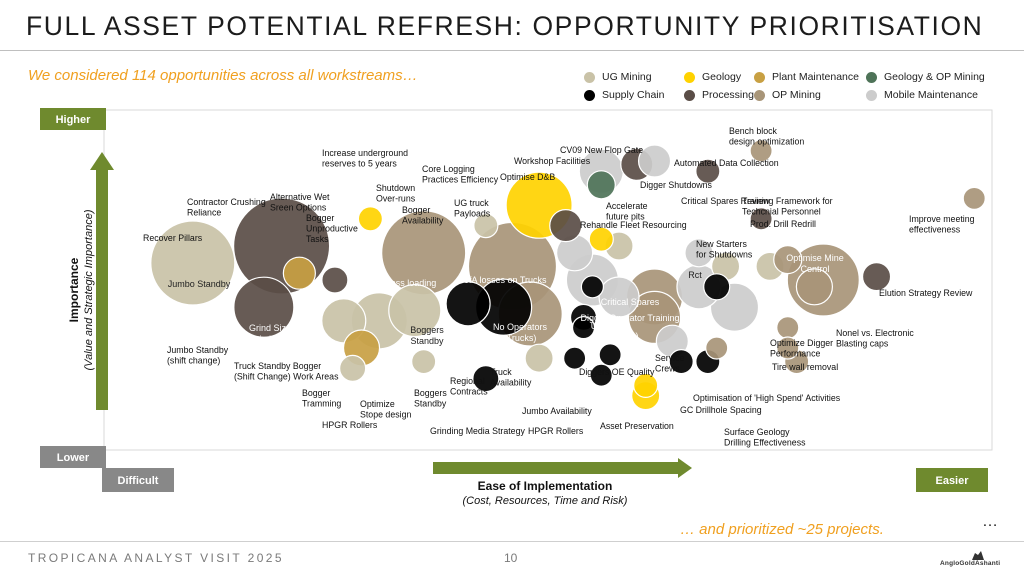 Image resolution: width=1024 pixels, height=571 pixels. I want to click on y-axis-high-box, so click(73, 119).